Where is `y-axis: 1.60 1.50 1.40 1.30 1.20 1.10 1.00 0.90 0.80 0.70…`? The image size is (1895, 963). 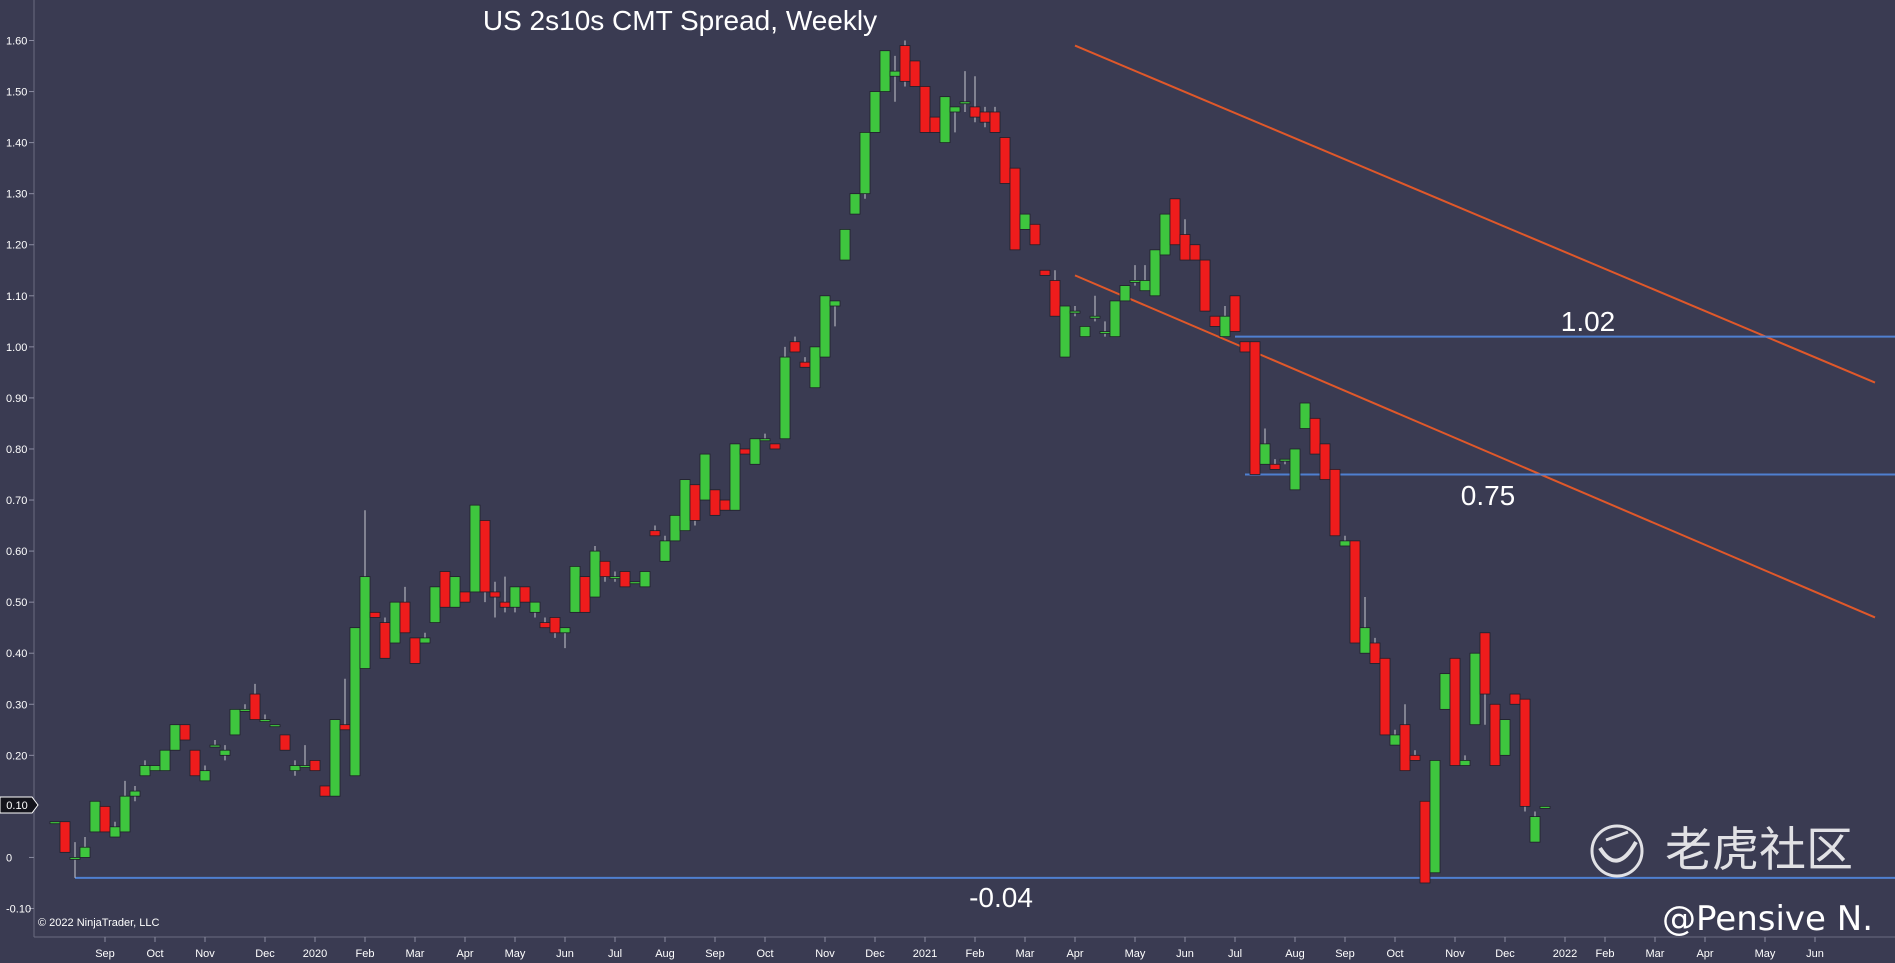
y-axis: 1.60 1.50 1.40 1.30 1.20 1.10 1.00 0.90 0.80 0.70… is located at coordinates (20, 468).